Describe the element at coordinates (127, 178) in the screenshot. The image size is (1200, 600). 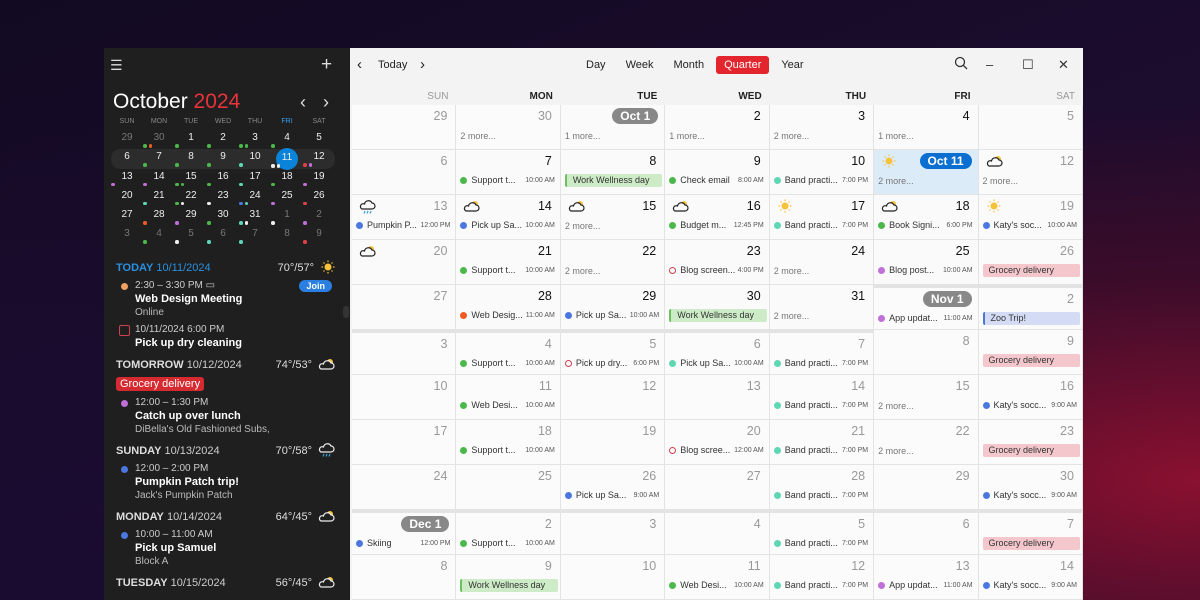
I see `mini-day: 13` at that location.